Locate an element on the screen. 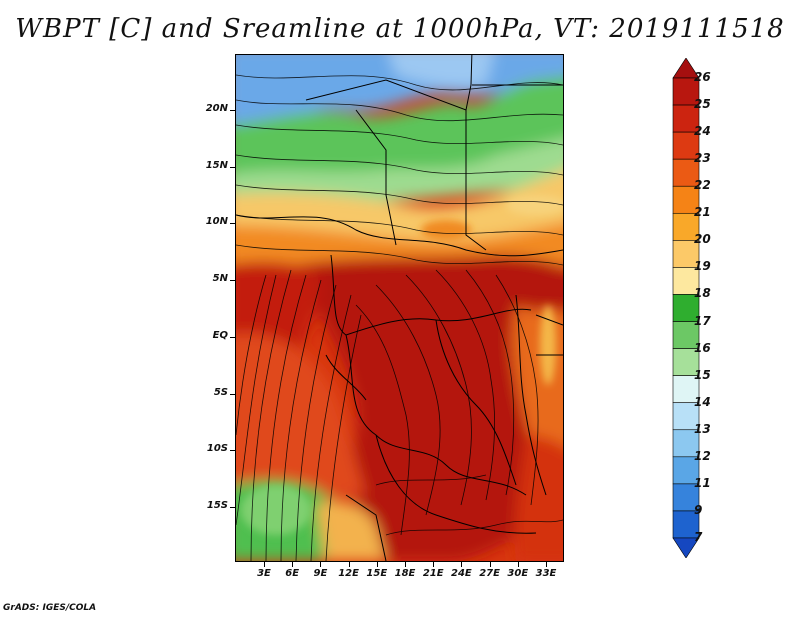 Image resolution: width=800 pixels, height=618 pixels. colorbar is located at coordinates (686, 308).